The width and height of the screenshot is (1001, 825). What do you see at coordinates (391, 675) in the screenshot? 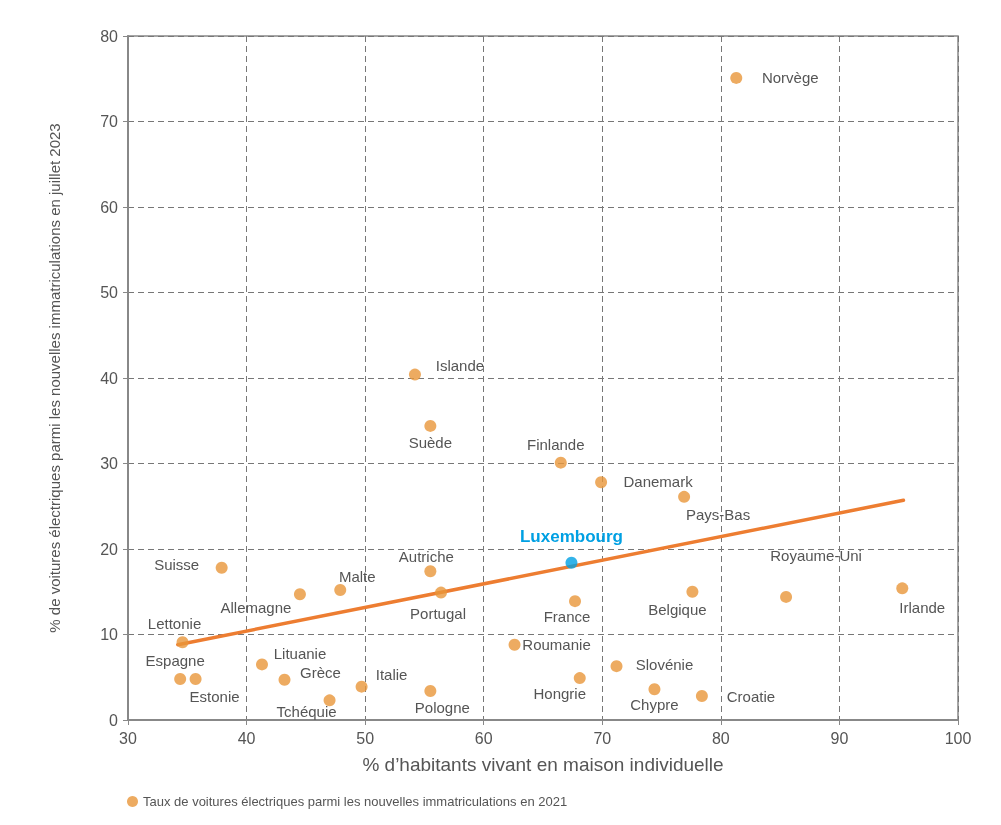
I see `annotation: Italie` at bounding box center [391, 675].